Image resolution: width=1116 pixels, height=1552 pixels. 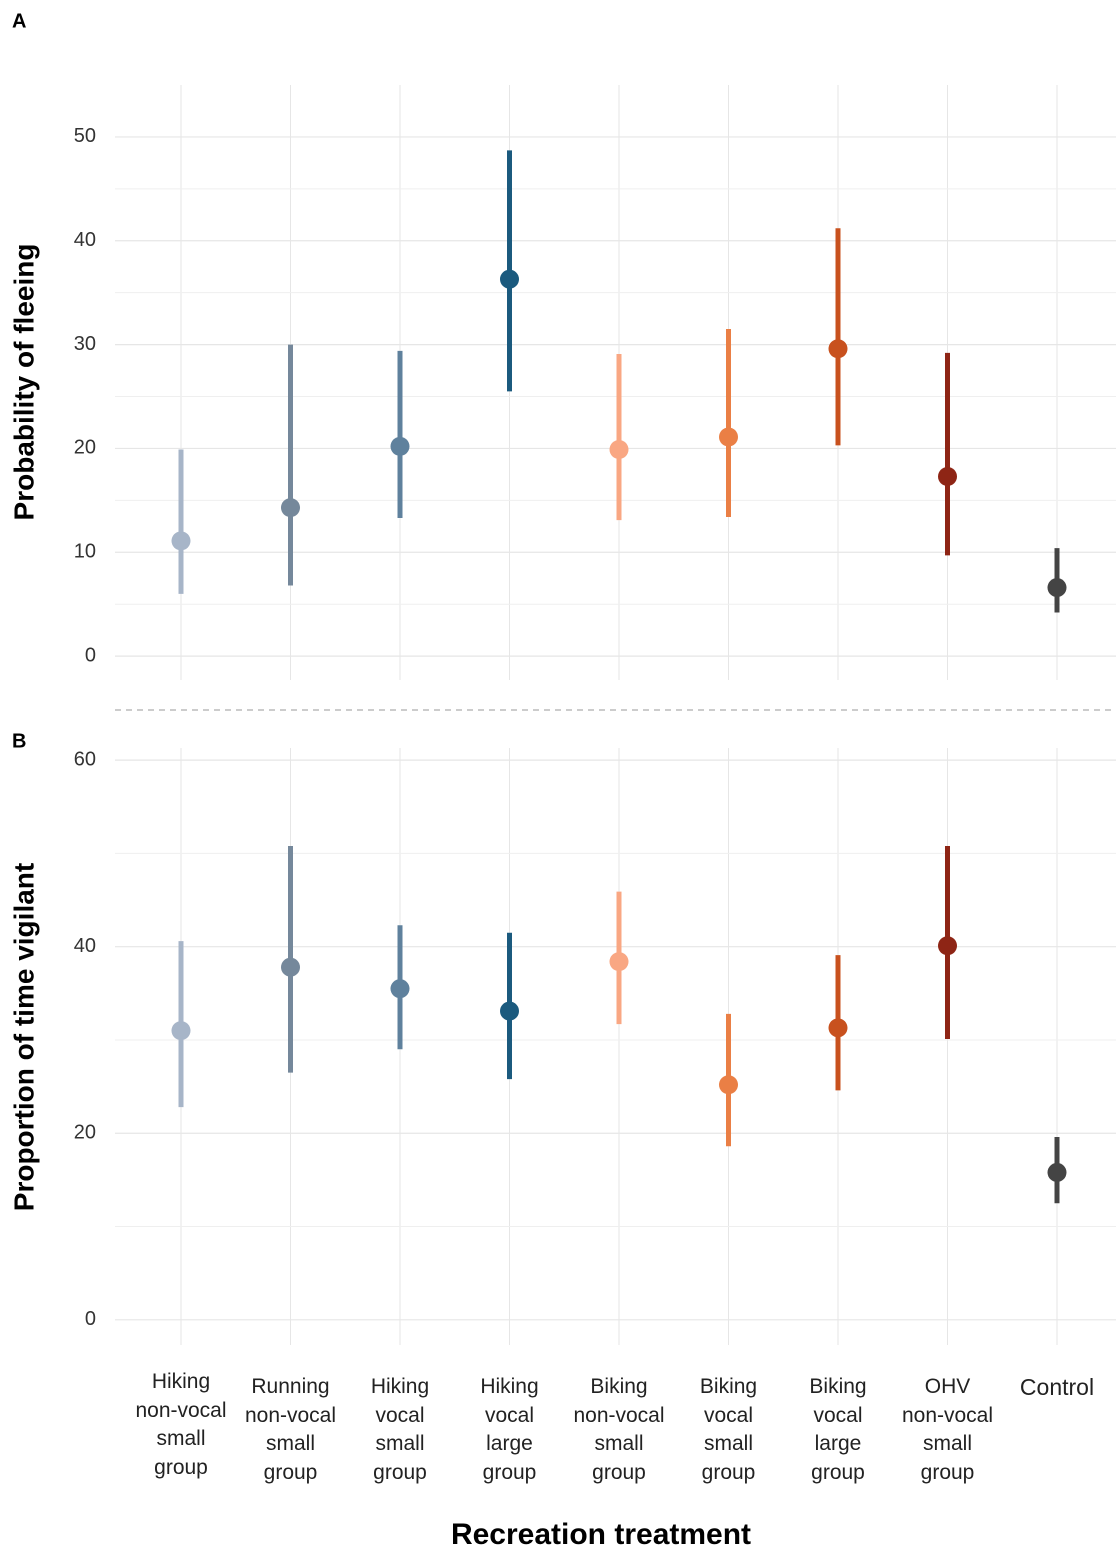 What do you see at coordinates (85, 136) in the screenshot?
I see `y-tick-label: 50` at bounding box center [85, 136].